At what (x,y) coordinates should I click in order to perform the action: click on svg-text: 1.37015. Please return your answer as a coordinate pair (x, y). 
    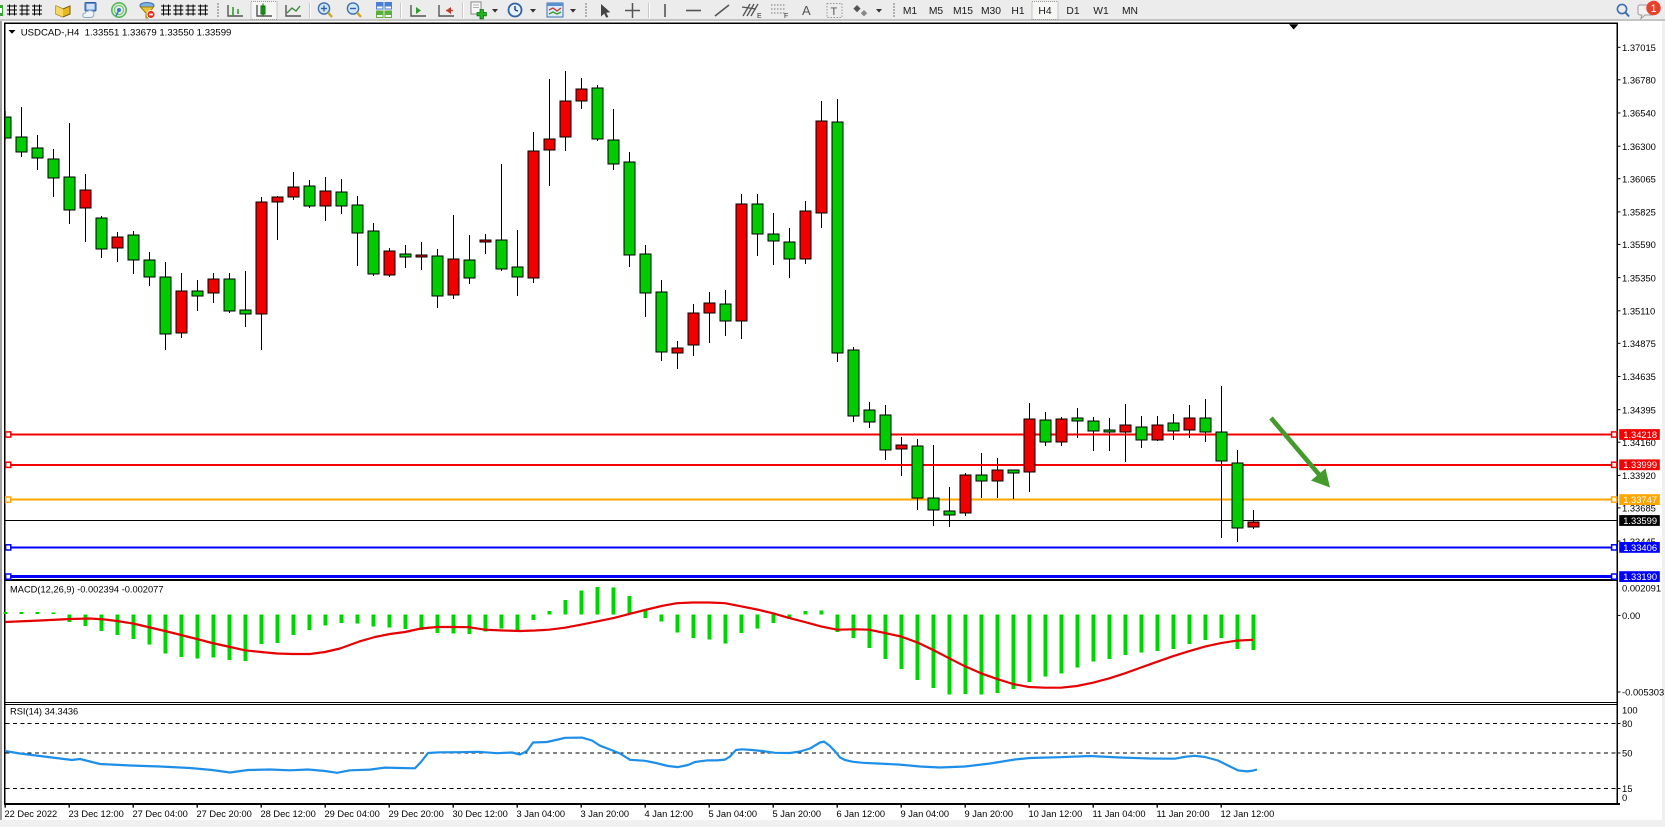
    Looking at the image, I should click on (1639, 47).